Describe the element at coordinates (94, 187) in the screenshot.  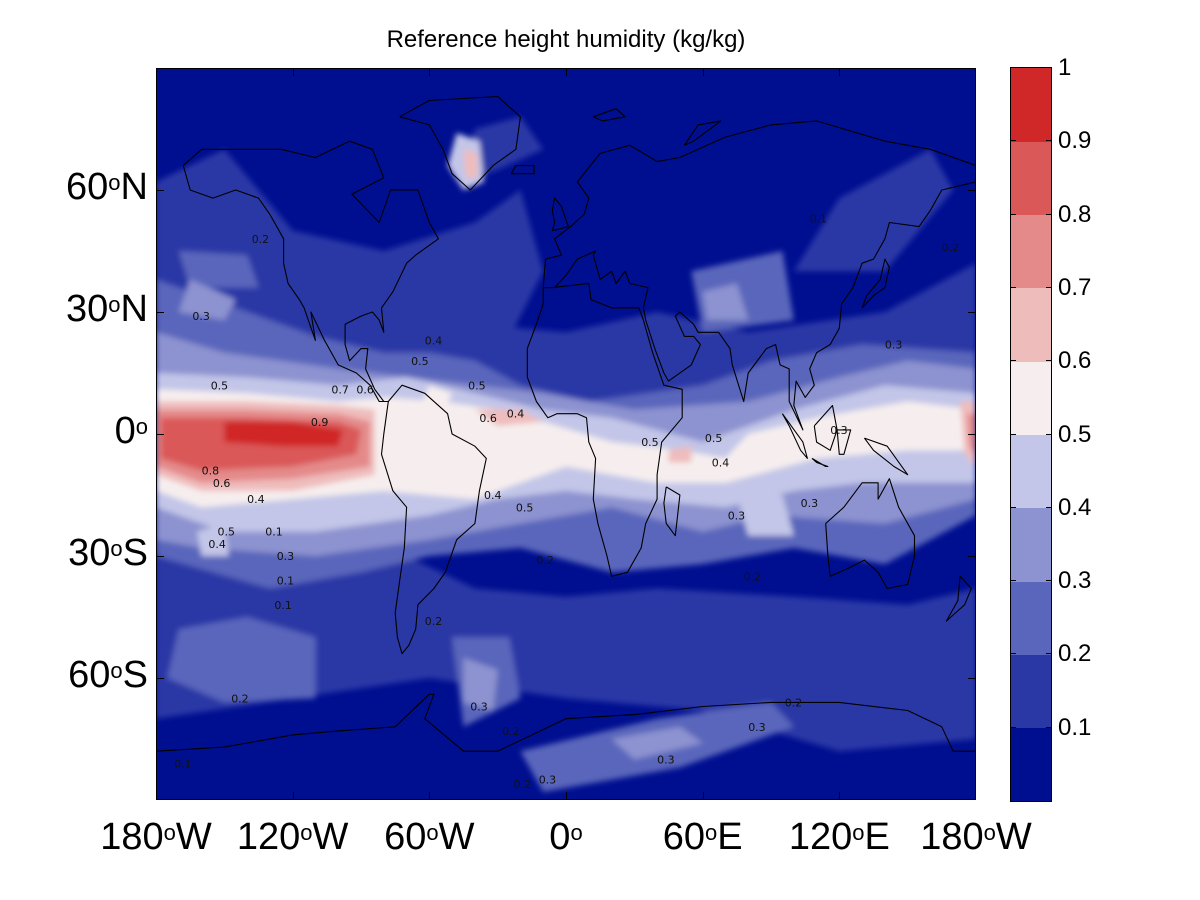
I see `latitude-label: 60oN` at that location.